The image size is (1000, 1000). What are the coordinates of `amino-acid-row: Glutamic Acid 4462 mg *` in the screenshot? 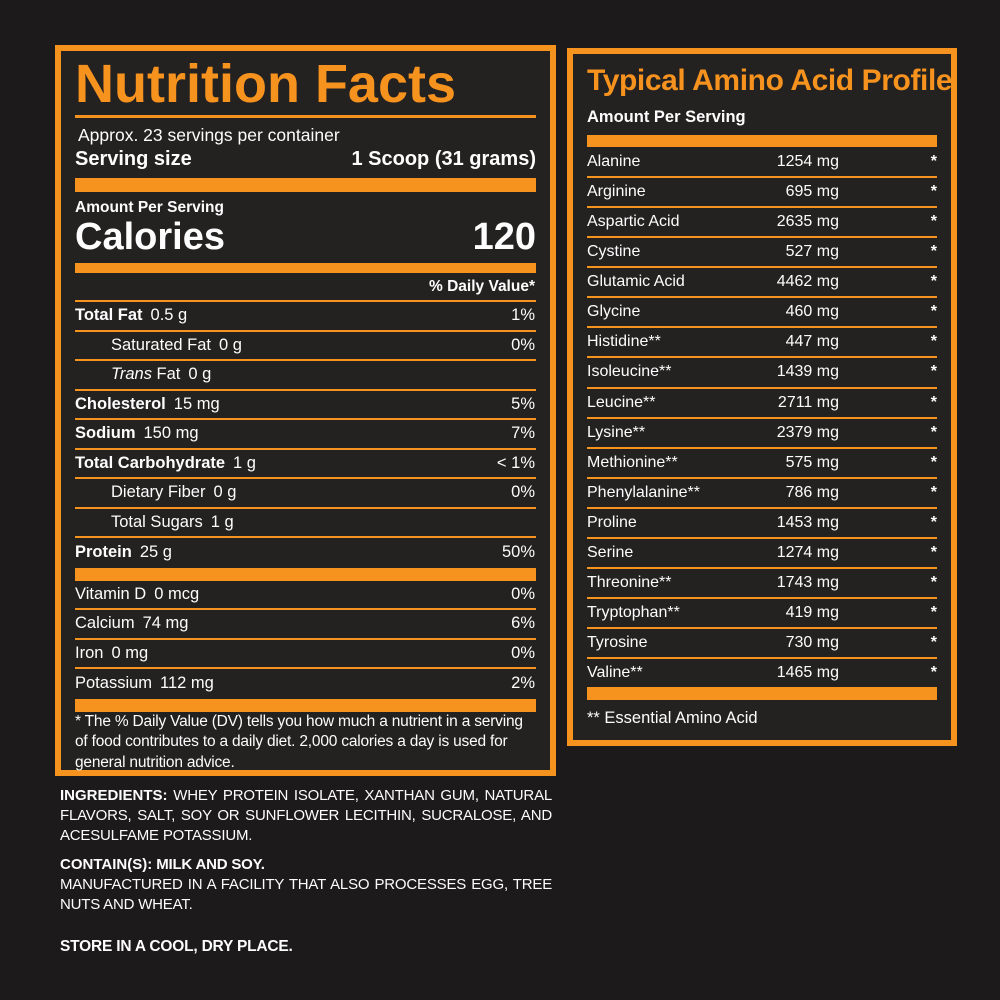 It's located at (762, 283).